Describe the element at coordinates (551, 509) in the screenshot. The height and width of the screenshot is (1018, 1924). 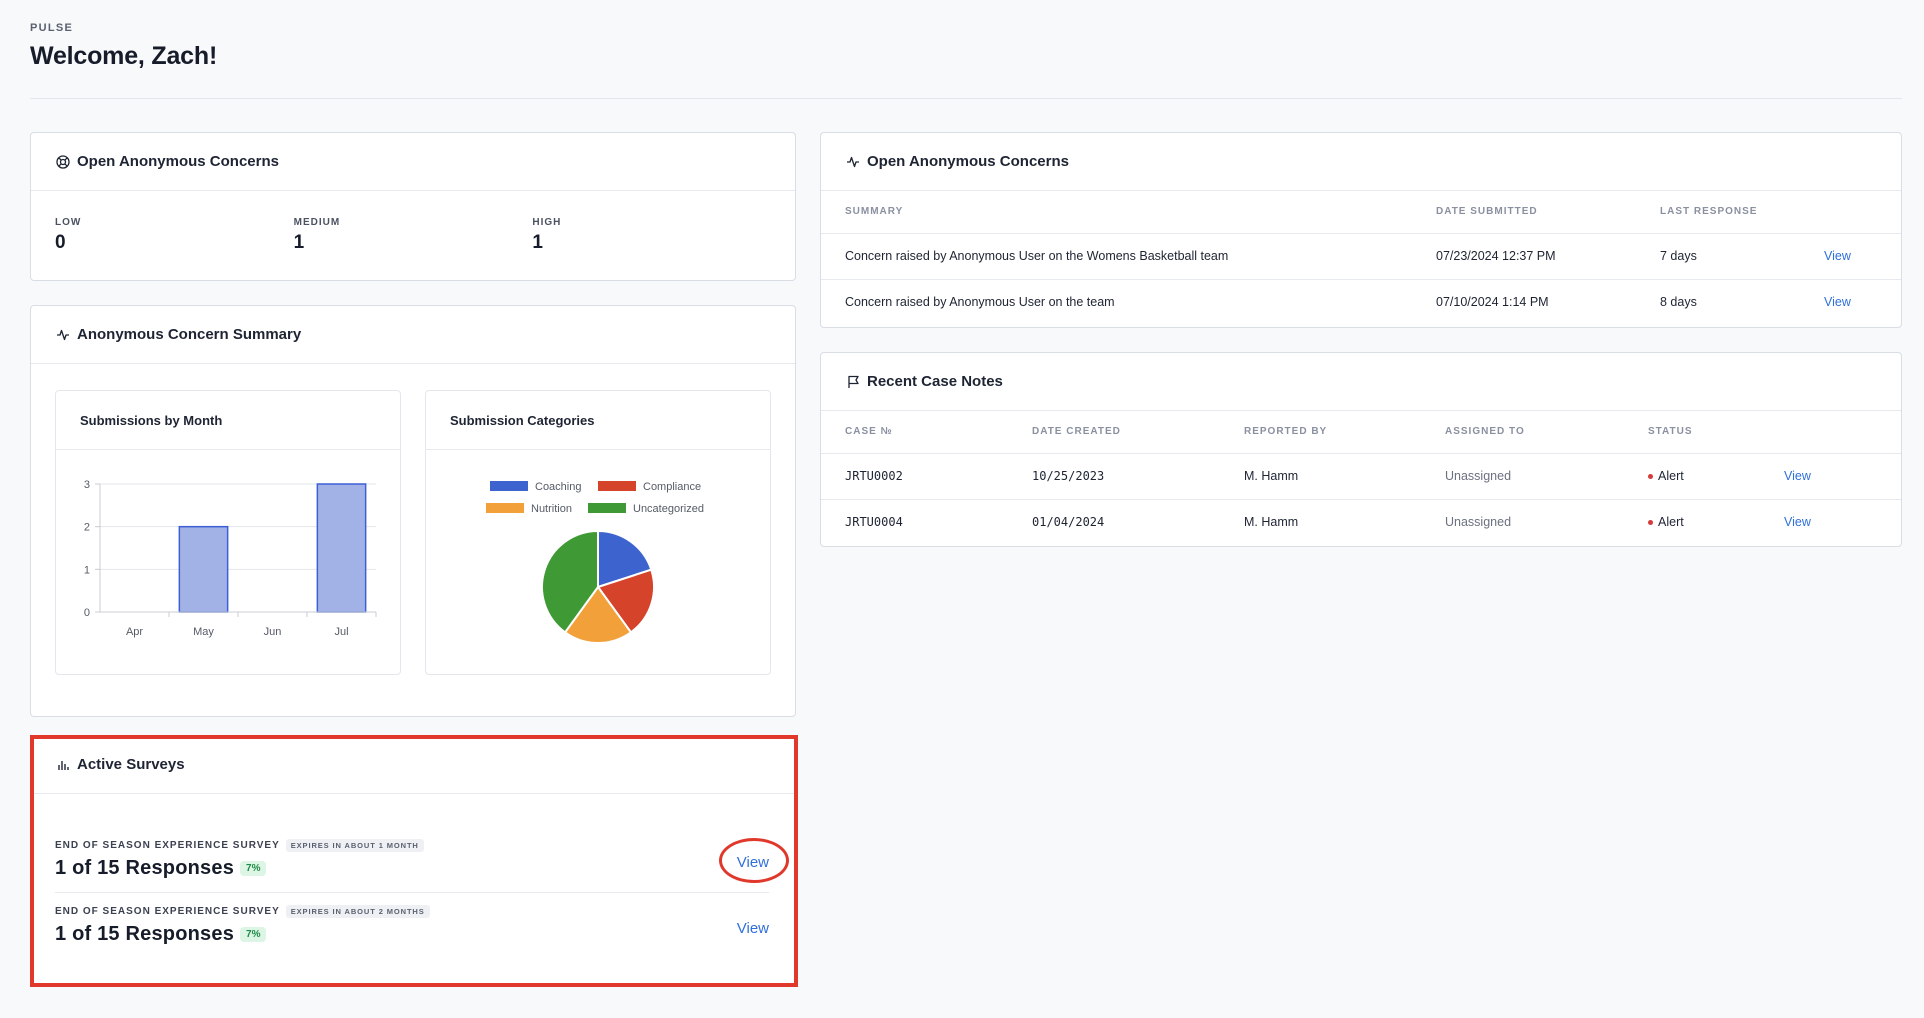
I see `legend-label: Nutrition` at that location.